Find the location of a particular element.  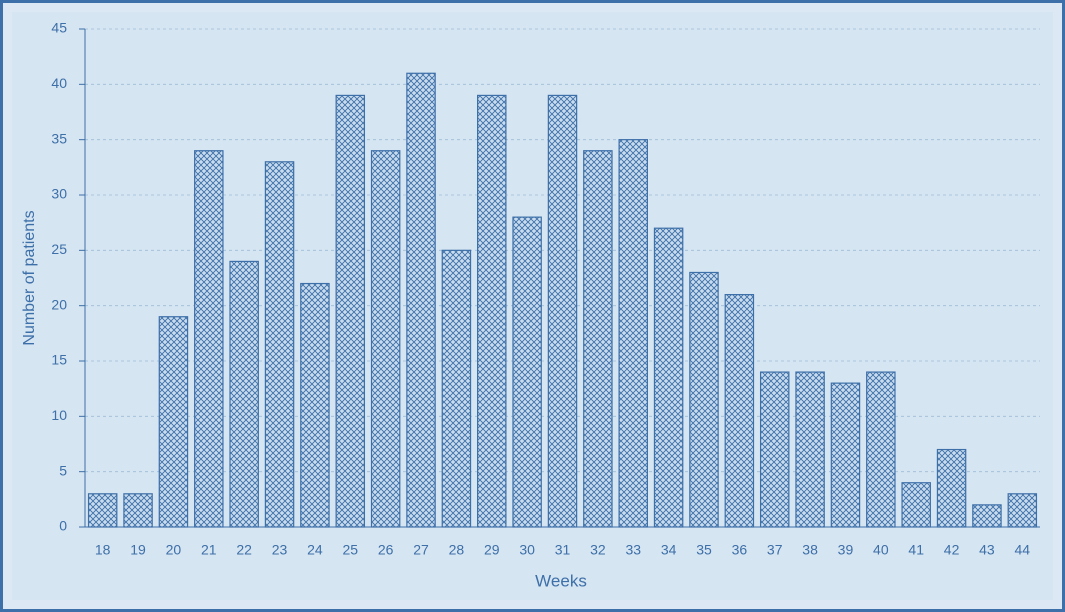

x-tick-label: 22 is located at coordinates (244, 550).